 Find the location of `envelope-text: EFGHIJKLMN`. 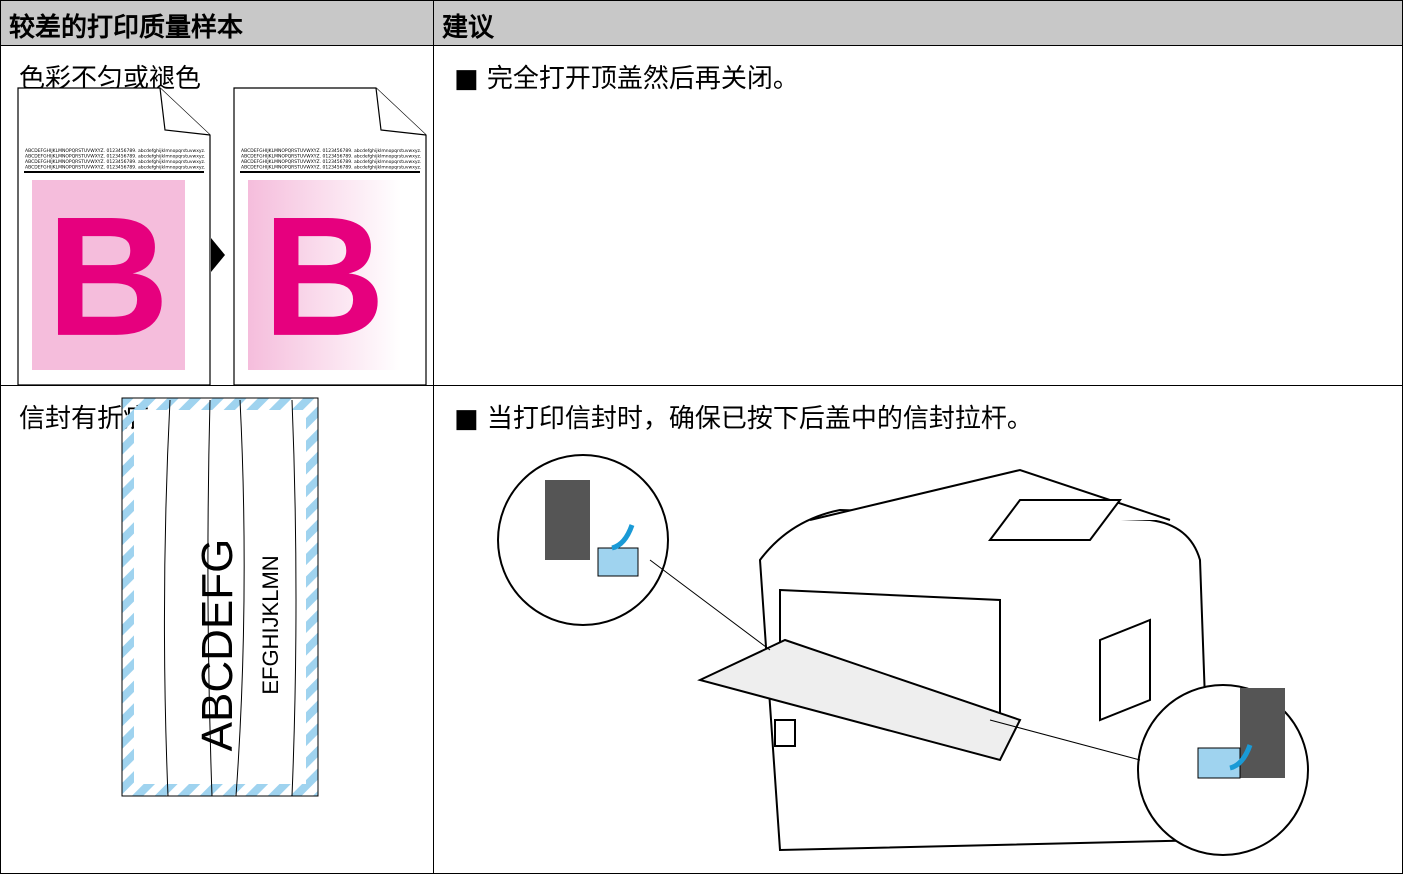

envelope-text: EFGHIJKLMN is located at coordinates (270, 624).